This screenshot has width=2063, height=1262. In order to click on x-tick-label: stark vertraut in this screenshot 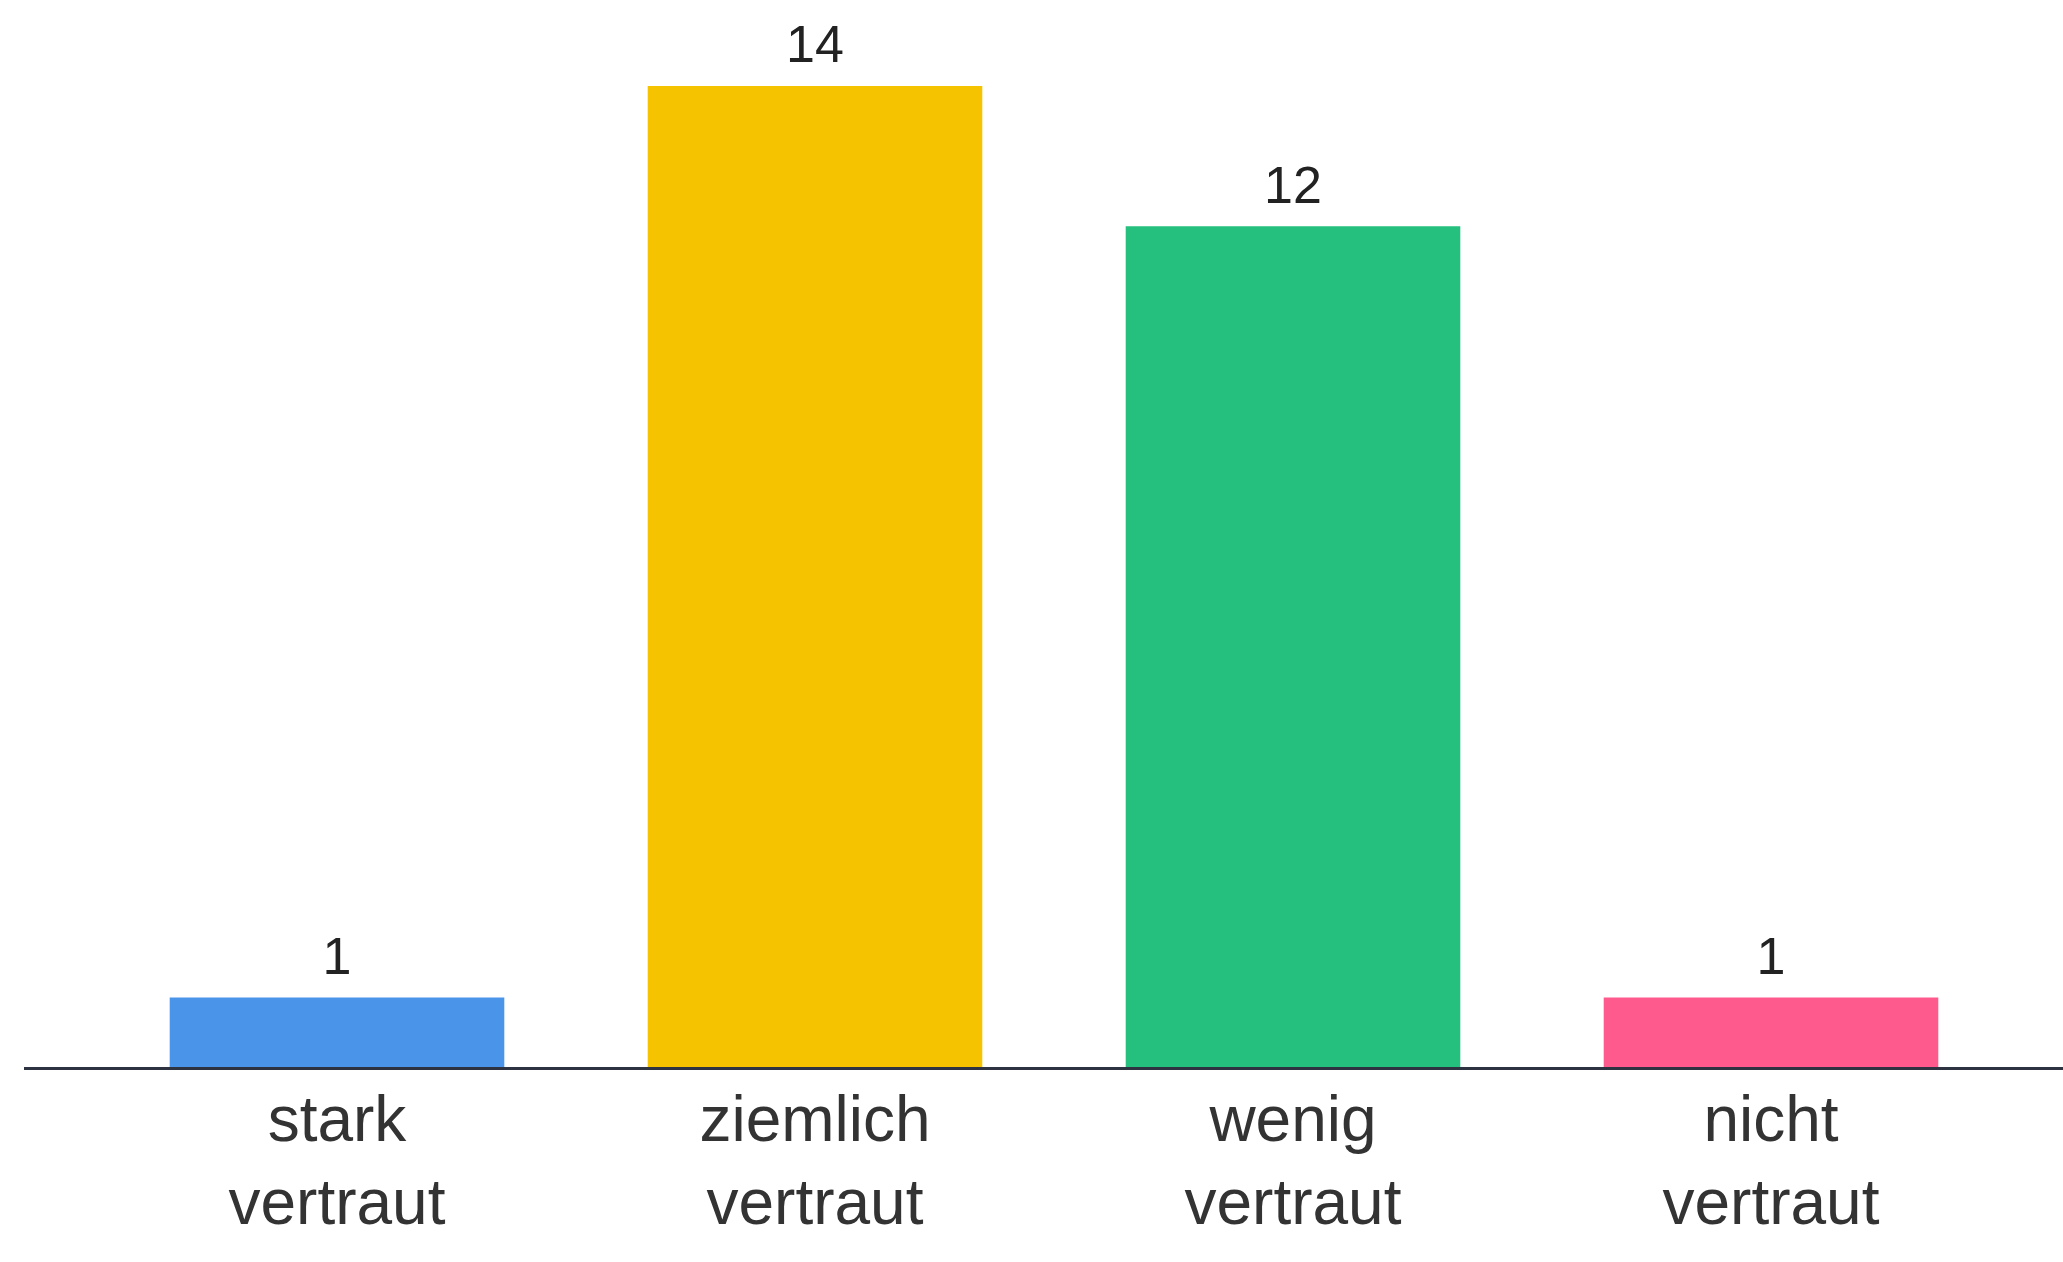, I will do `click(337, 1160)`.